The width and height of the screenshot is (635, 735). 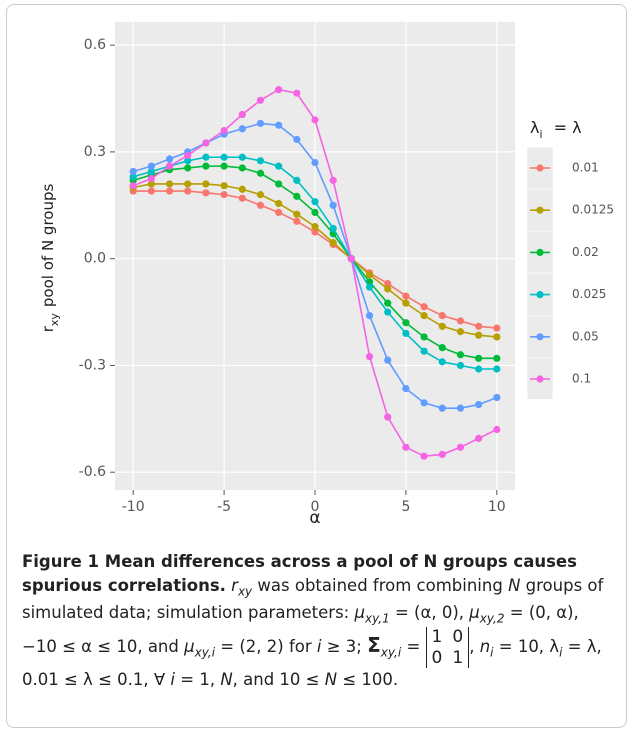 What do you see at coordinates (492, 617) in the screenshot?
I see `subscript: xy,2` at bounding box center [492, 617].